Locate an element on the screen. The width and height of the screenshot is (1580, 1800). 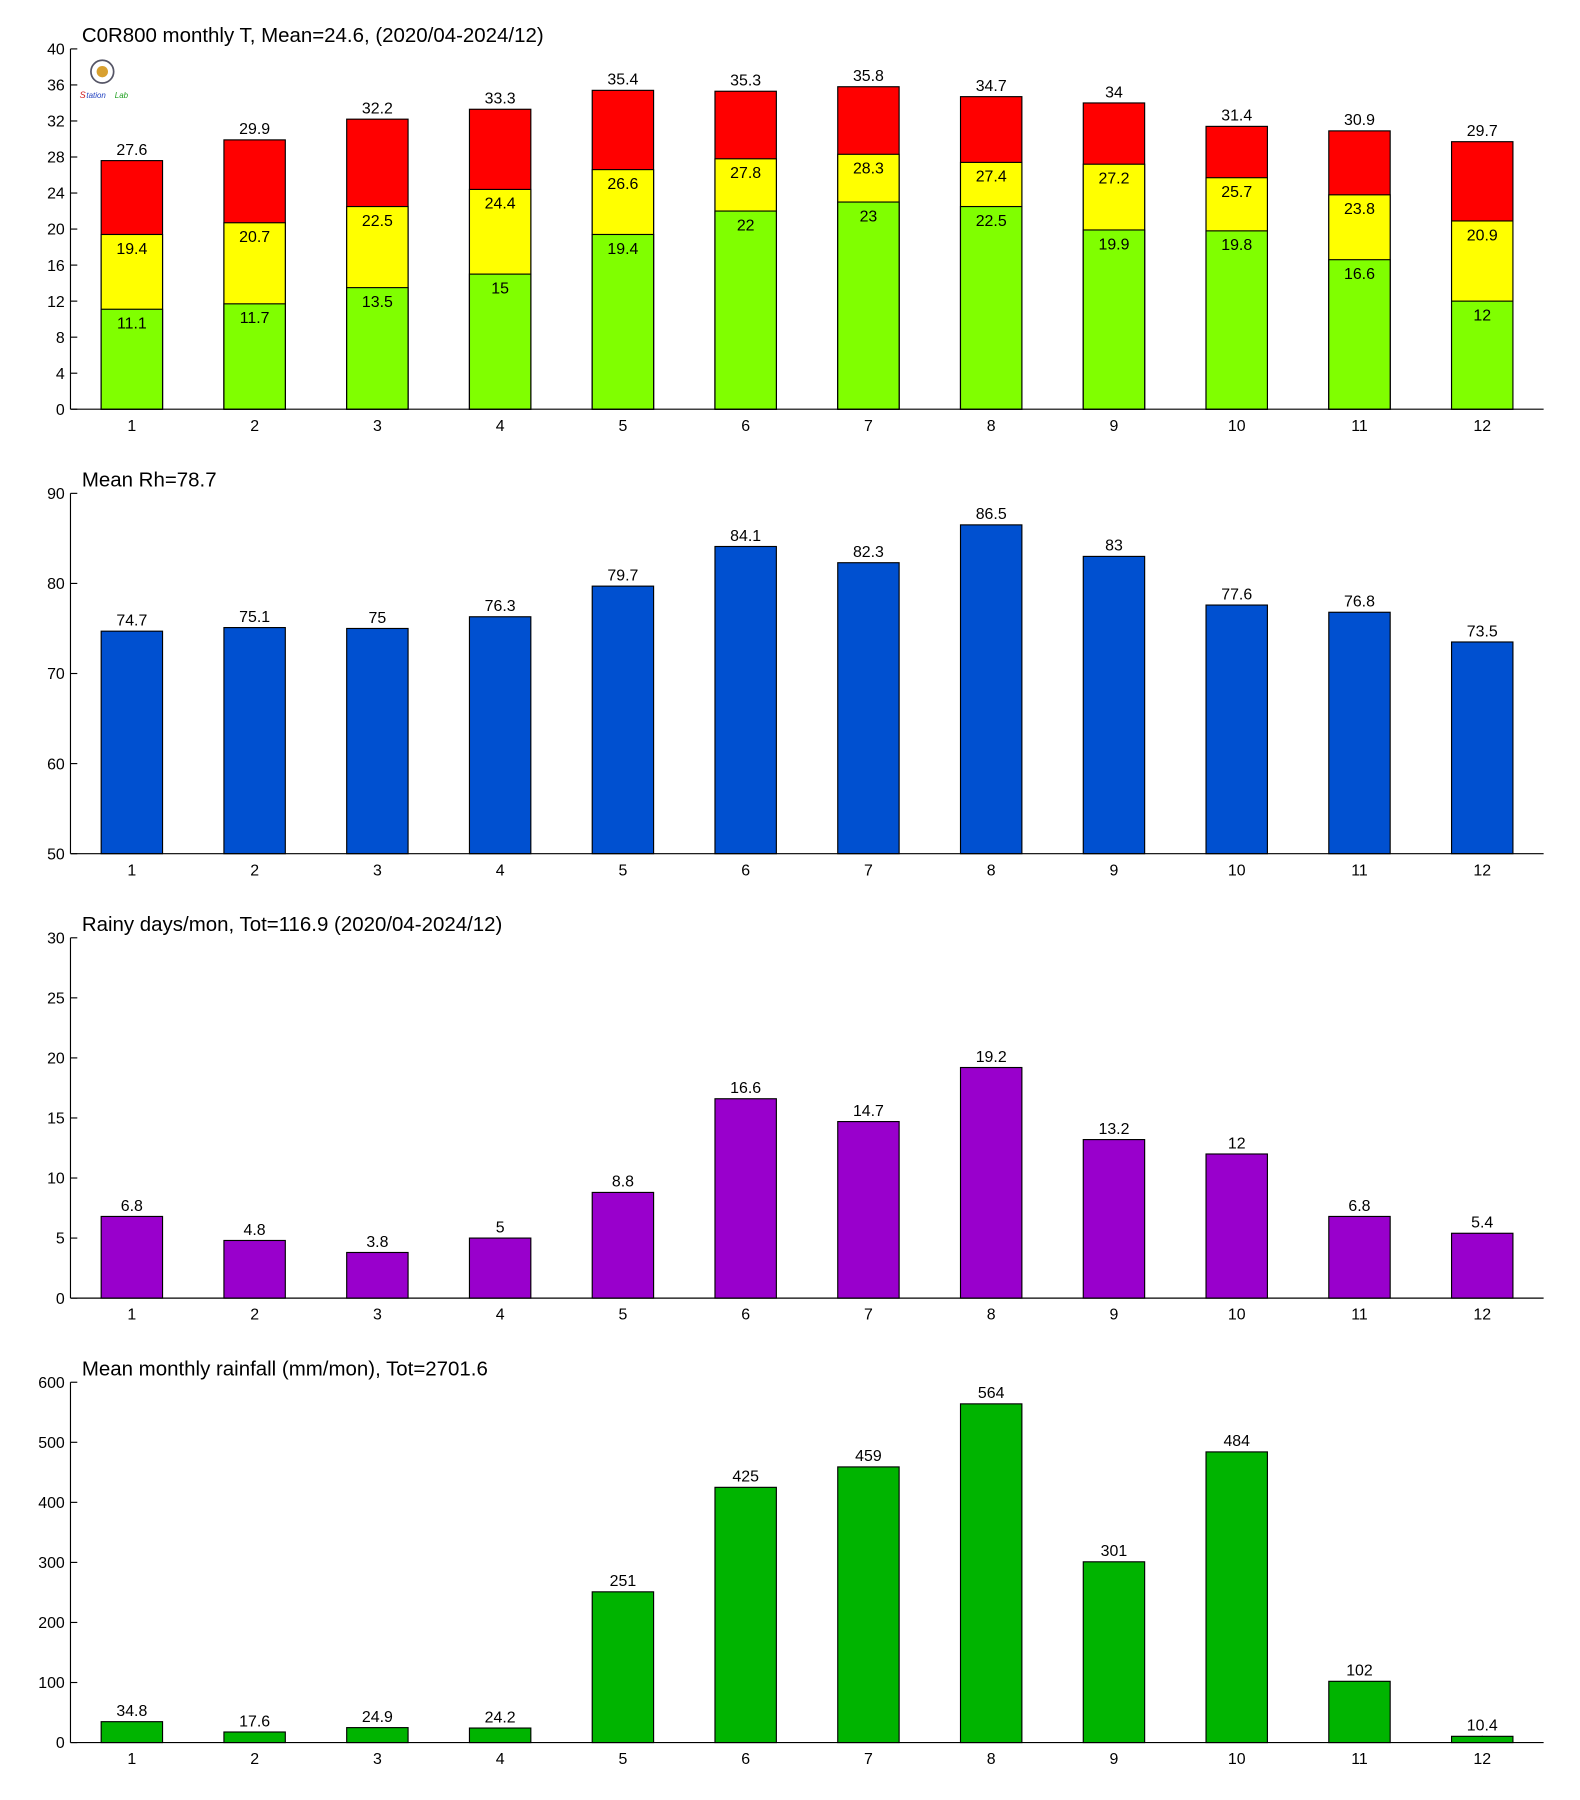
data-label: 29.7 is located at coordinates (1482, 131).